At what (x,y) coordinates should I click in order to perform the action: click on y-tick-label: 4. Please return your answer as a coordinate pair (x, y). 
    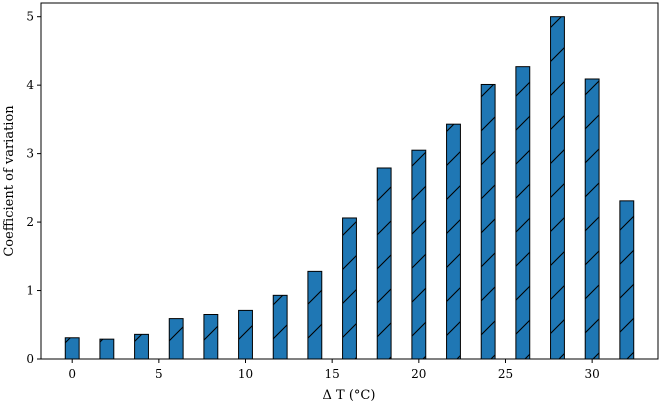
    Looking at the image, I should click on (30, 85).